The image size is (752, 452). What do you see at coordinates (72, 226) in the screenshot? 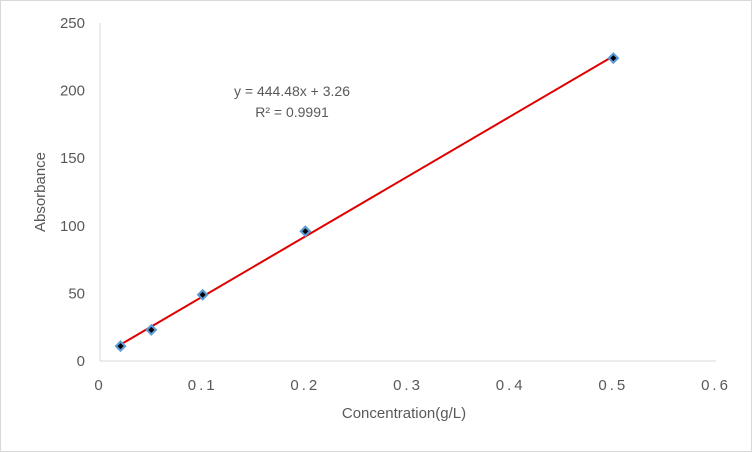
I see `y-tick-label: 100` at bounding box center [72, 226].